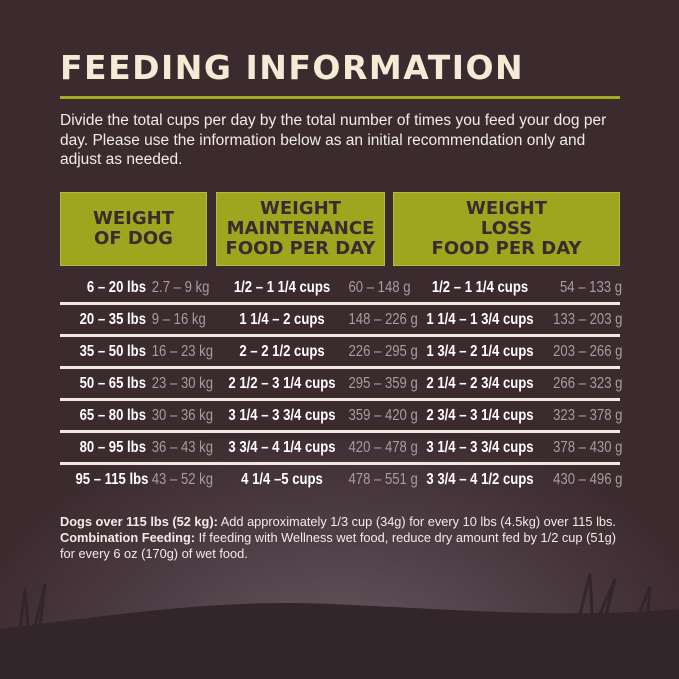  What do you see at coordinates (112, 351) in the screenshot?
I see `weight-lbs: 35 – 50 lbs` at bounding box center [112, 351].